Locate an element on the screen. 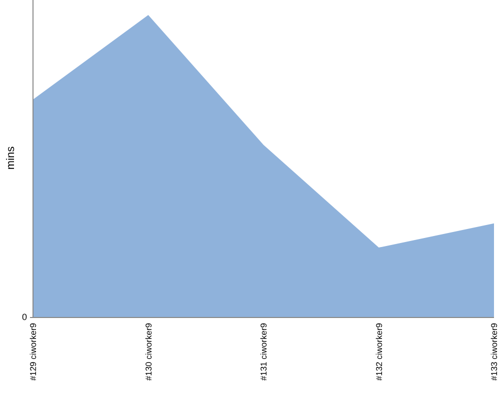 The width and height of the screenshot is (500, 400). text: 0 is located at coordinates (24, 317).